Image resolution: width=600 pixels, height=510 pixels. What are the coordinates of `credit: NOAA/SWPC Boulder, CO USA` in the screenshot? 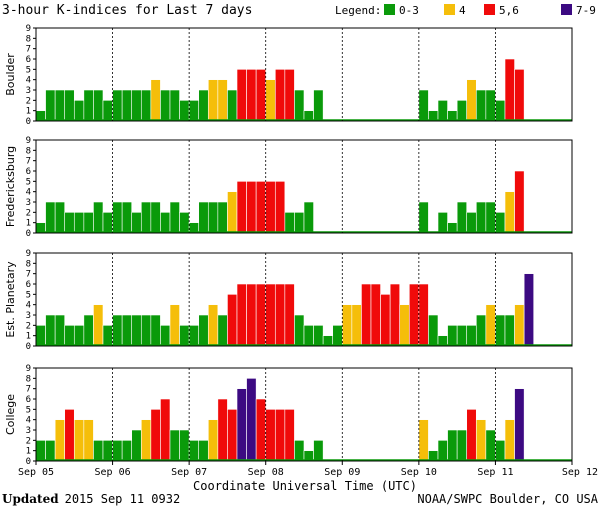 It's located at (507, 499).